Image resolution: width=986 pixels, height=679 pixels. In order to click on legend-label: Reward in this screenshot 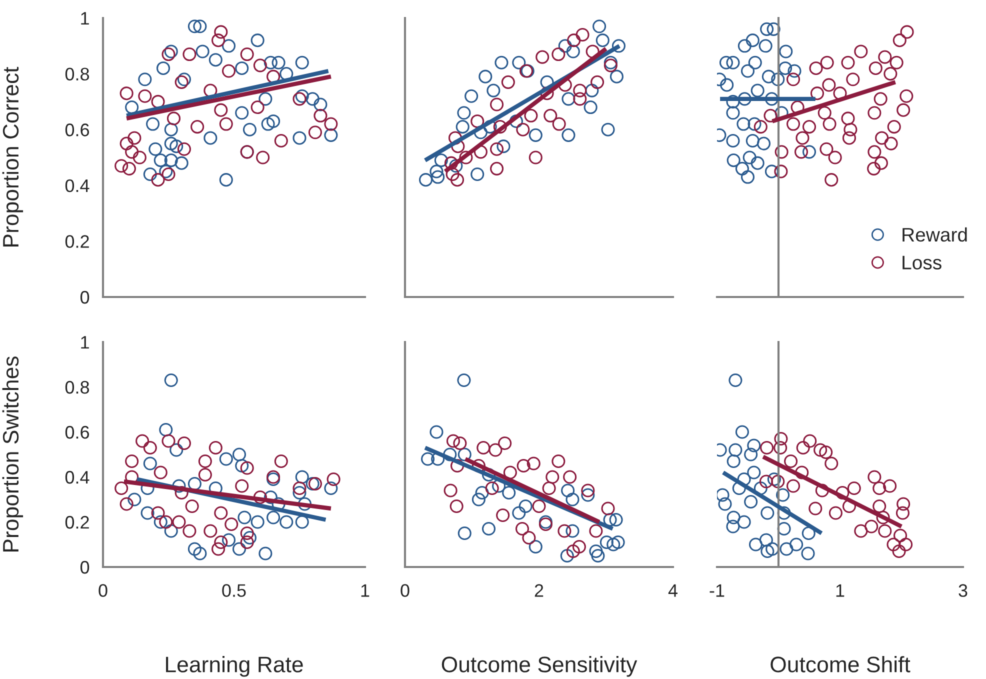, I will do `click(934, 234)`.